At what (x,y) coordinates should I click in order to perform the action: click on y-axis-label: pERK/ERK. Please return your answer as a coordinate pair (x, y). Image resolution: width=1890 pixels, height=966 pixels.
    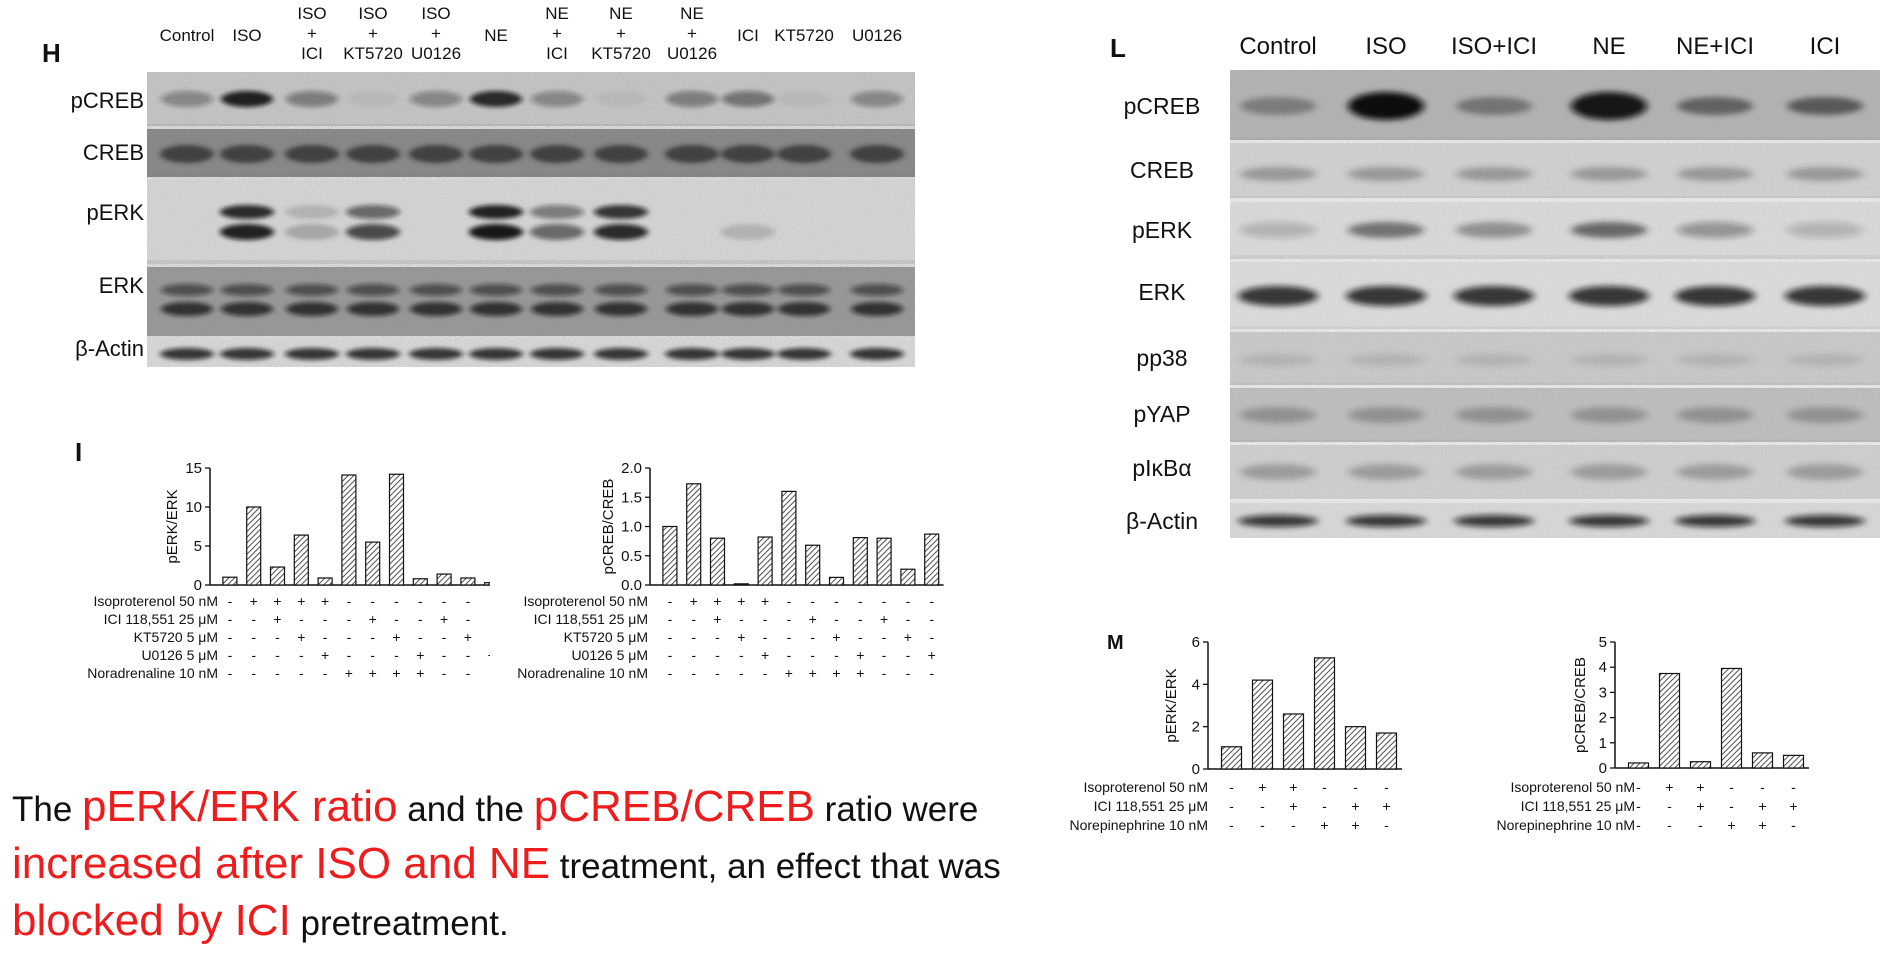
    Looking at the image, I should click on (1171, 705).